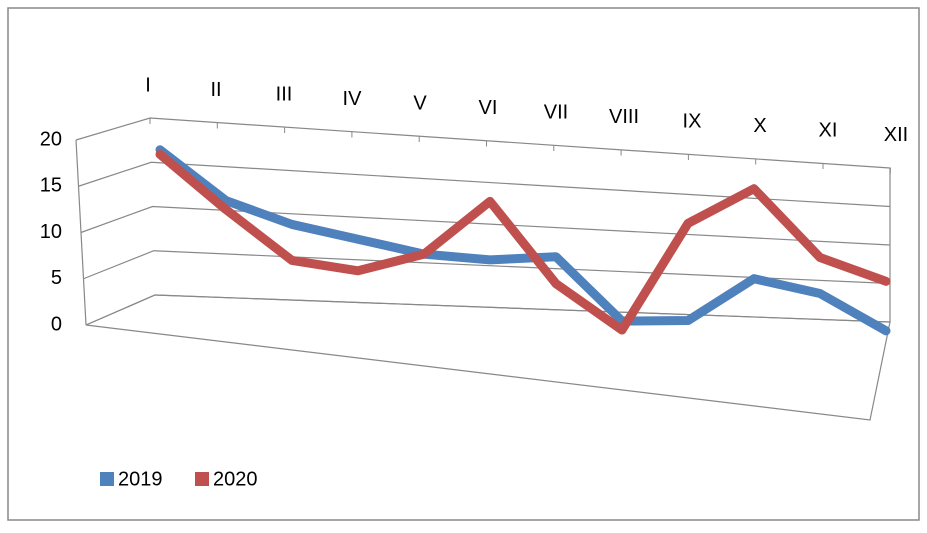  What do you see at coordinates (488, 108) in the screenshot?
I see `x-tick-label: VI` at bounding box center [488, 108].